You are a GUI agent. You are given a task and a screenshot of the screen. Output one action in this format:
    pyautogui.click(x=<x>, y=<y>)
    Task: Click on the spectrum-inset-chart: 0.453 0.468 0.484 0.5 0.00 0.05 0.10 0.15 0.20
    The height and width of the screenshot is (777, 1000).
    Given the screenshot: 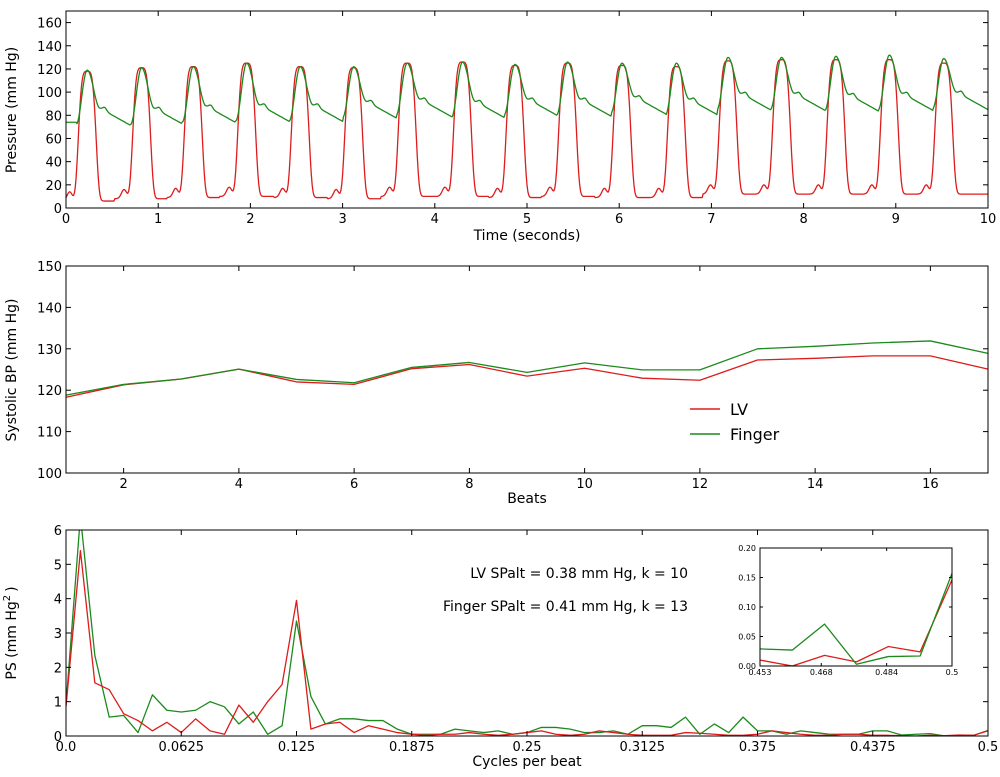 What is the action you would take?
    pyautogui.click(x=848, y=610)
    